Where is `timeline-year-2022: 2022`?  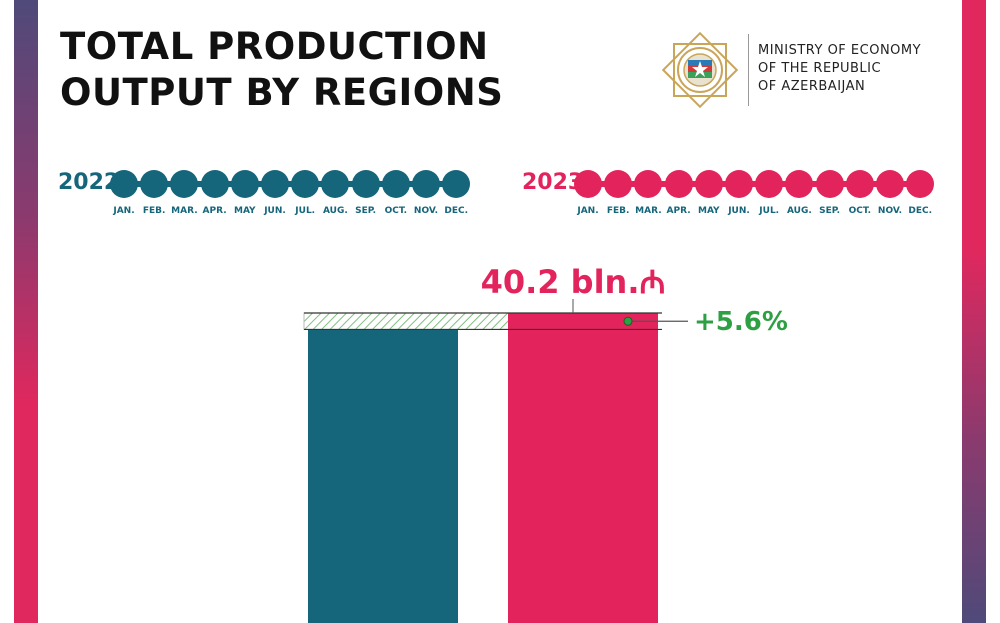
timeline-year-2022: 2022 is located at coordinates (89, 182).